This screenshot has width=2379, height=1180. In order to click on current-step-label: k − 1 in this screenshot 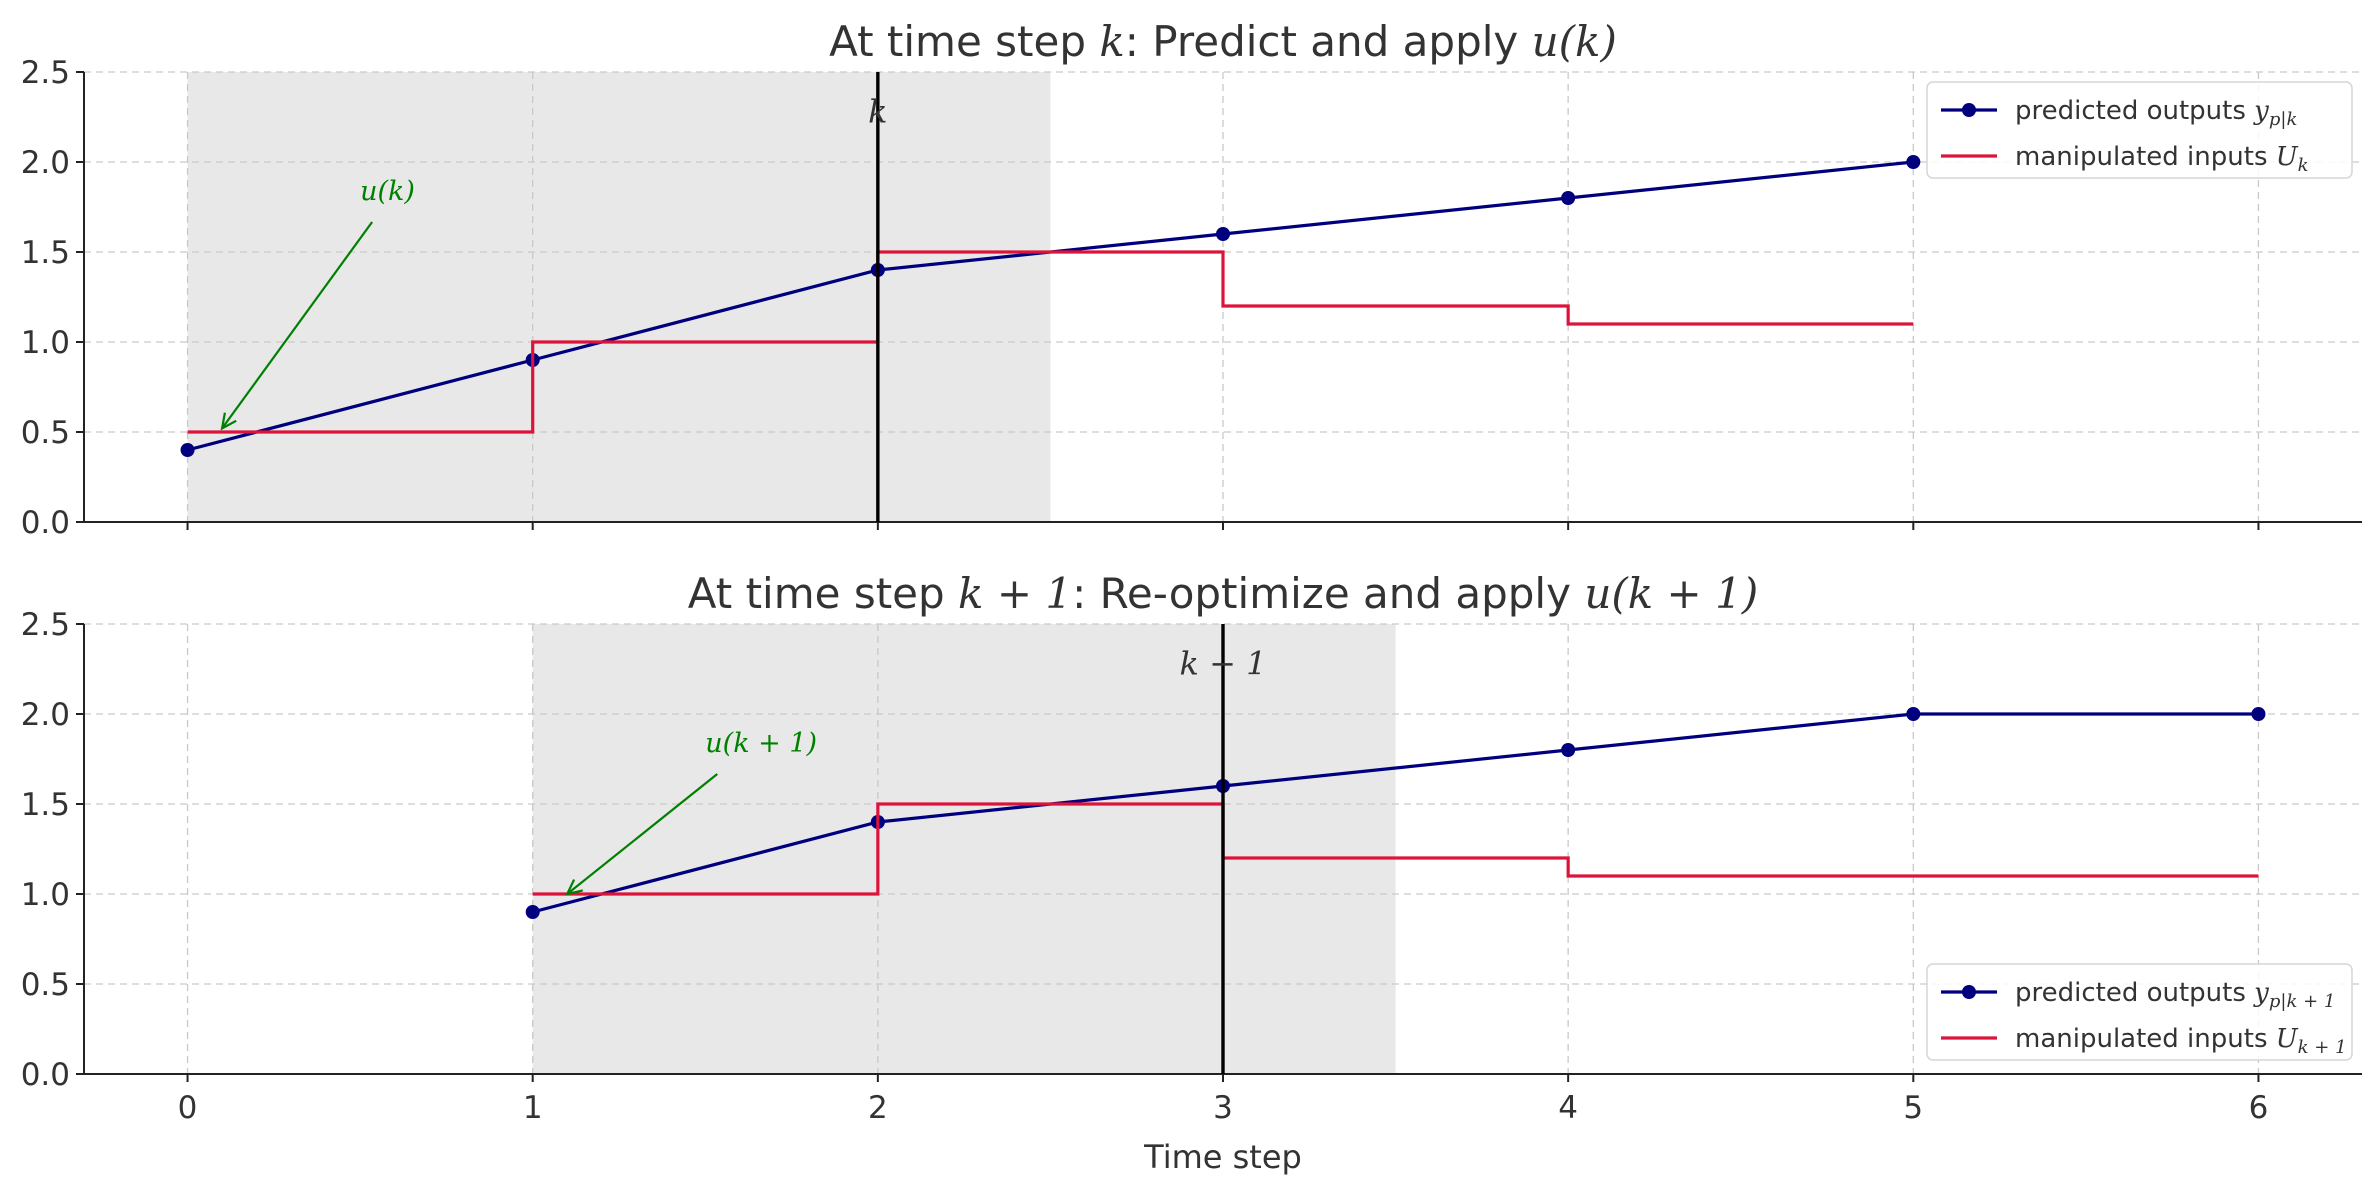, I will do `click(1223, 663)`.